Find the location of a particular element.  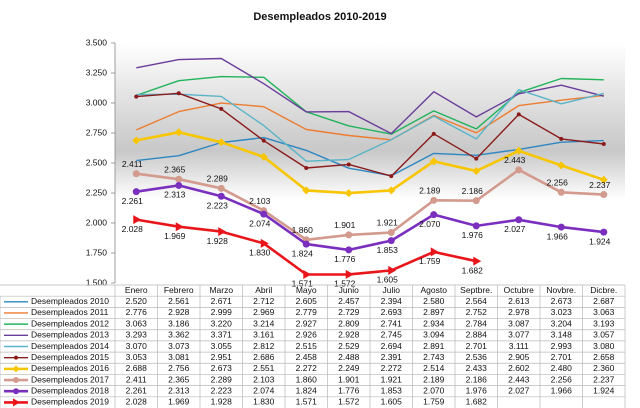

table-cell: 3.111 is located at coordinates (519, 346).